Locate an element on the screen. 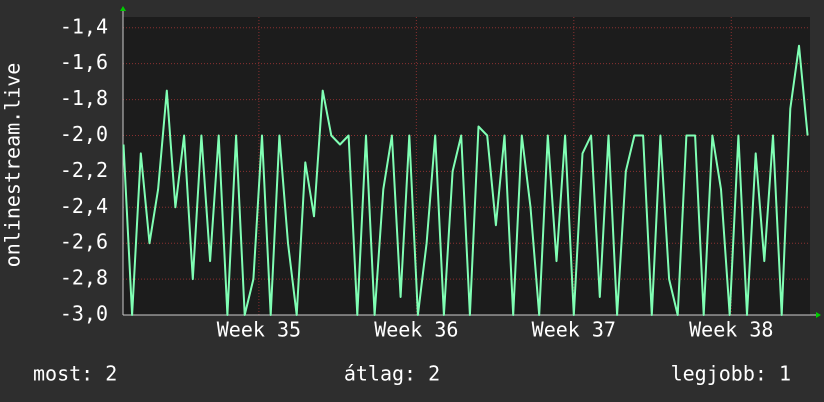  y-axis-label: onlinestream.live is located at coordinates (13, 165).